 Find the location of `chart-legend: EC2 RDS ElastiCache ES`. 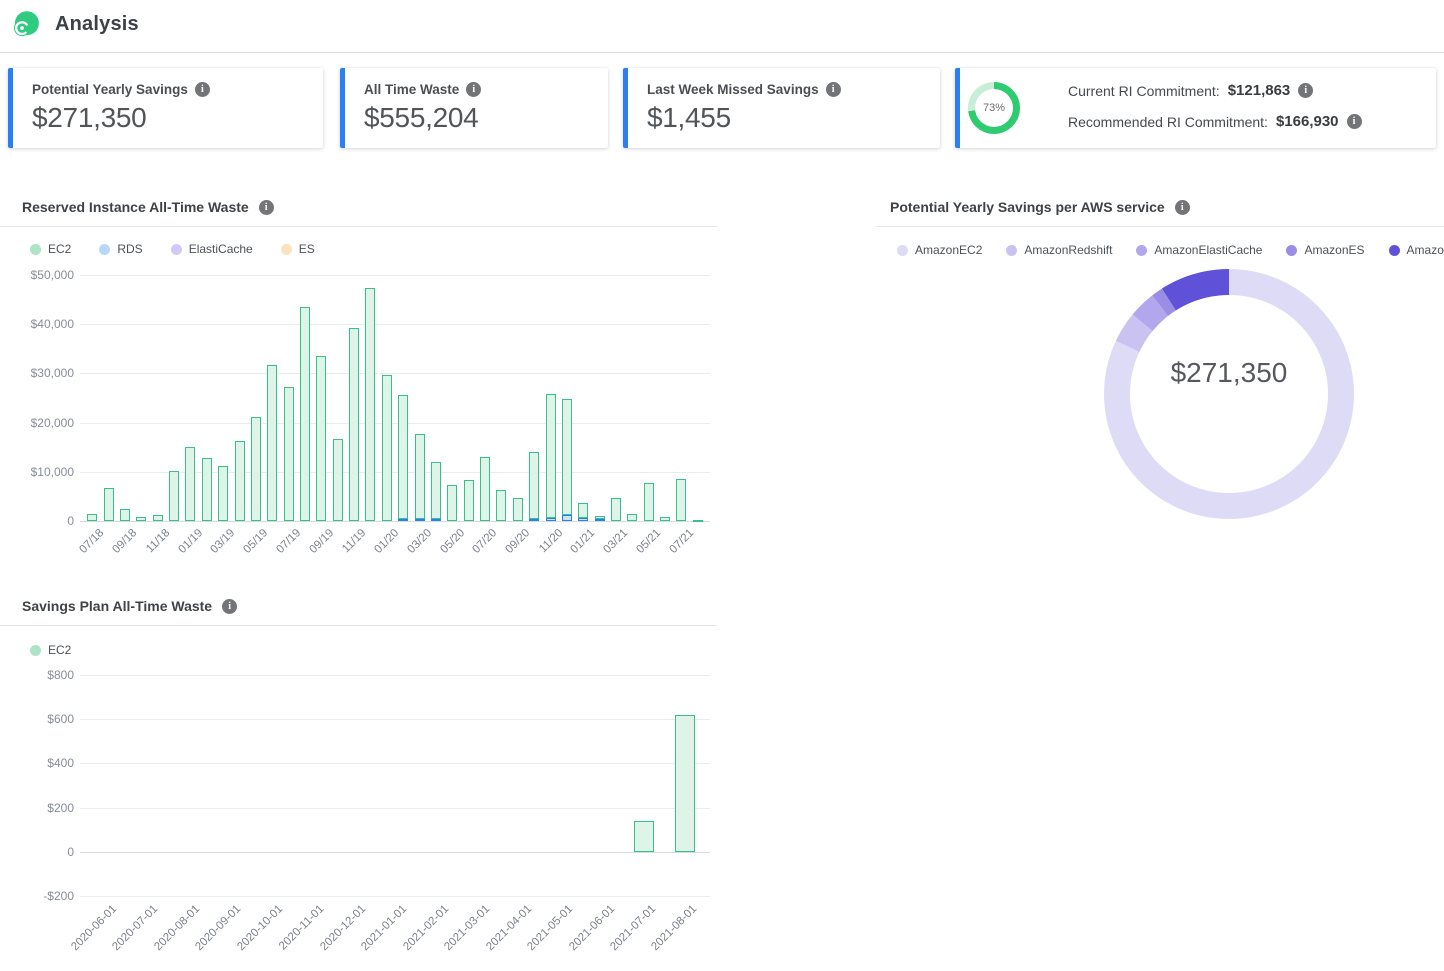

chart-legend: EC2 RDS ElastiCache ES is located at coordinates (172, 249).